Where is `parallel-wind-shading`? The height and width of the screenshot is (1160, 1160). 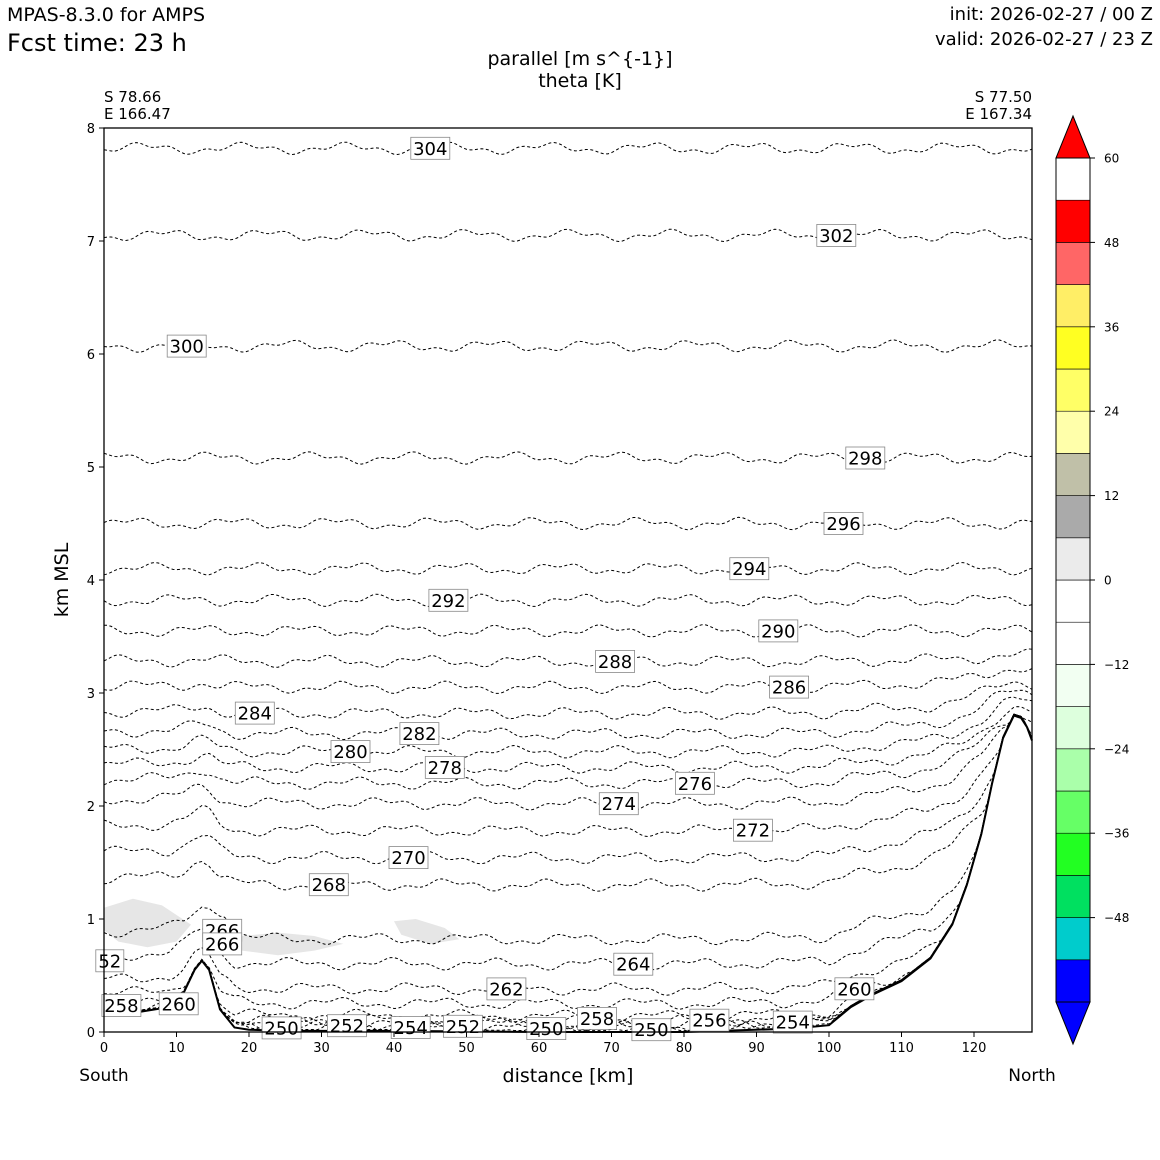
parallel-wind-shading is located at coordinates (282, 927).